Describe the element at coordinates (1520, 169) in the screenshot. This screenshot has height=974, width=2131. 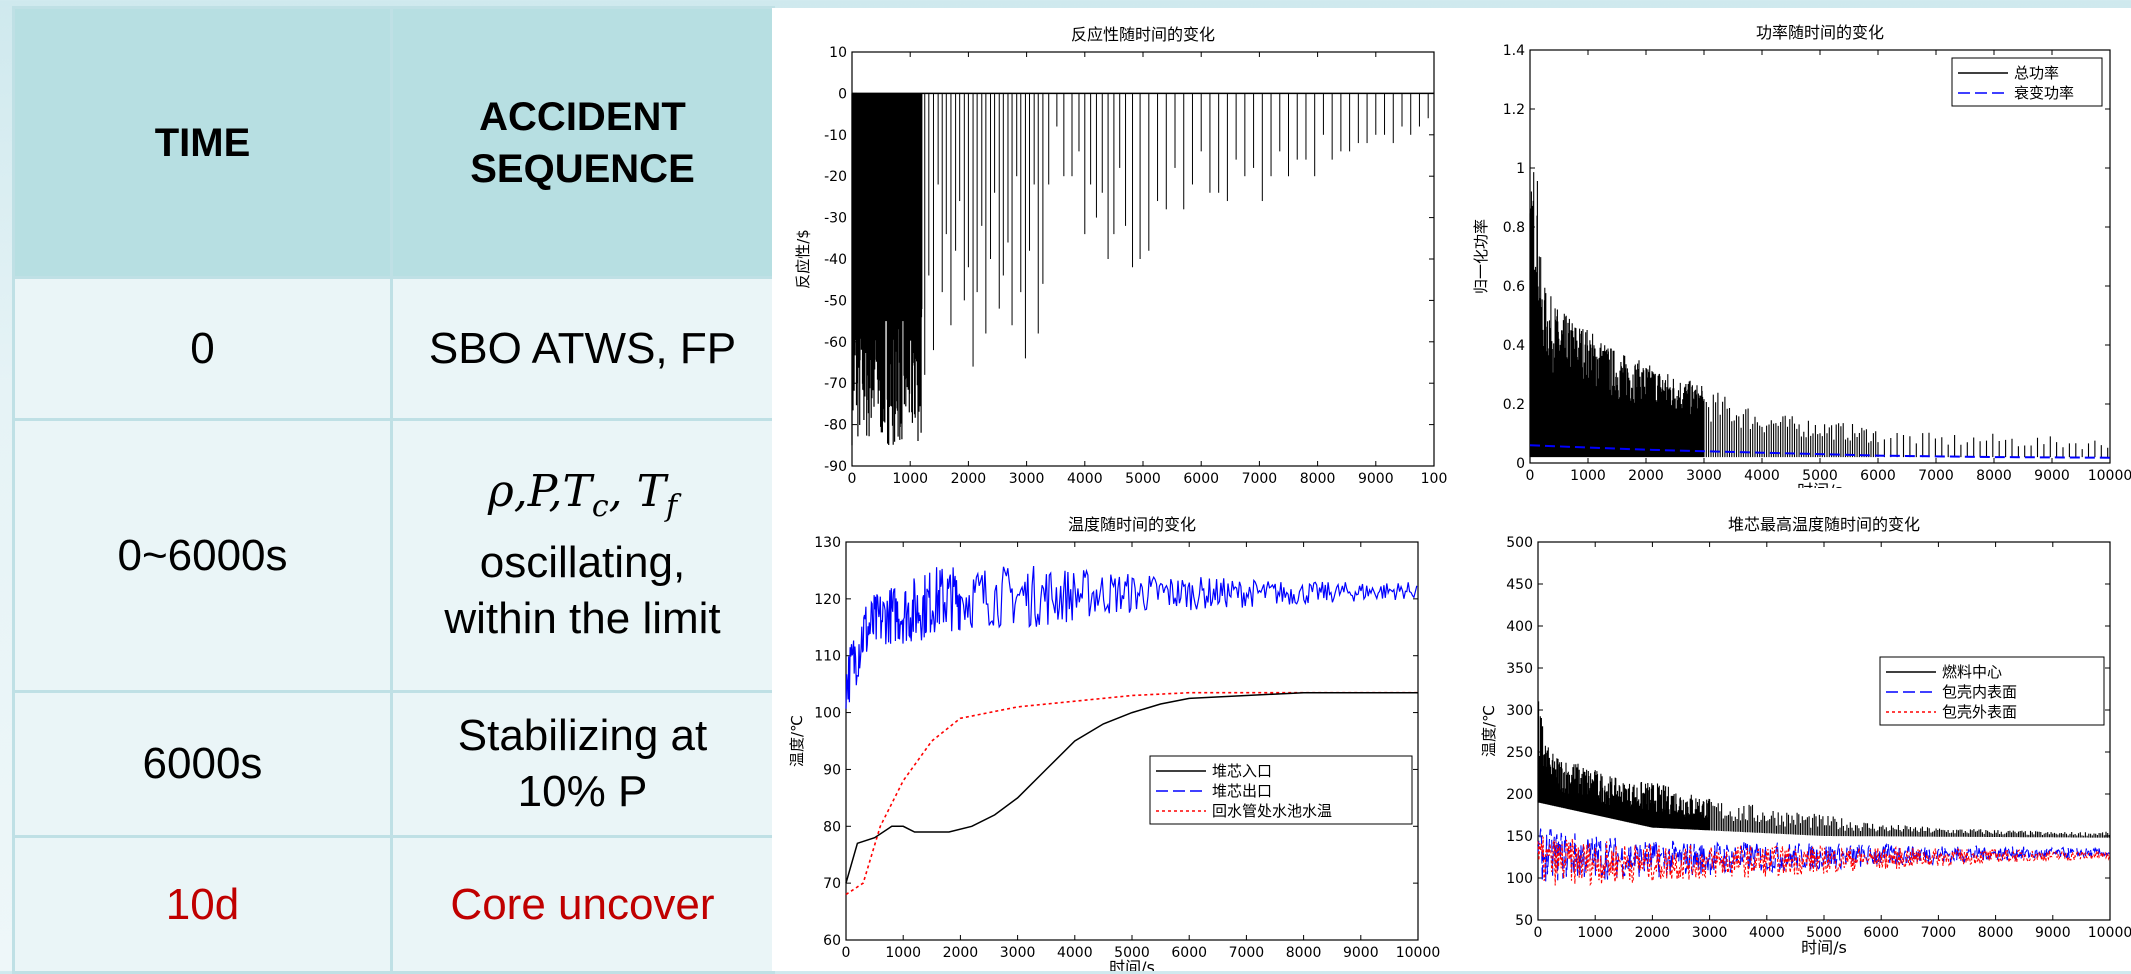
I see `y-tick-label: 1` at that location.